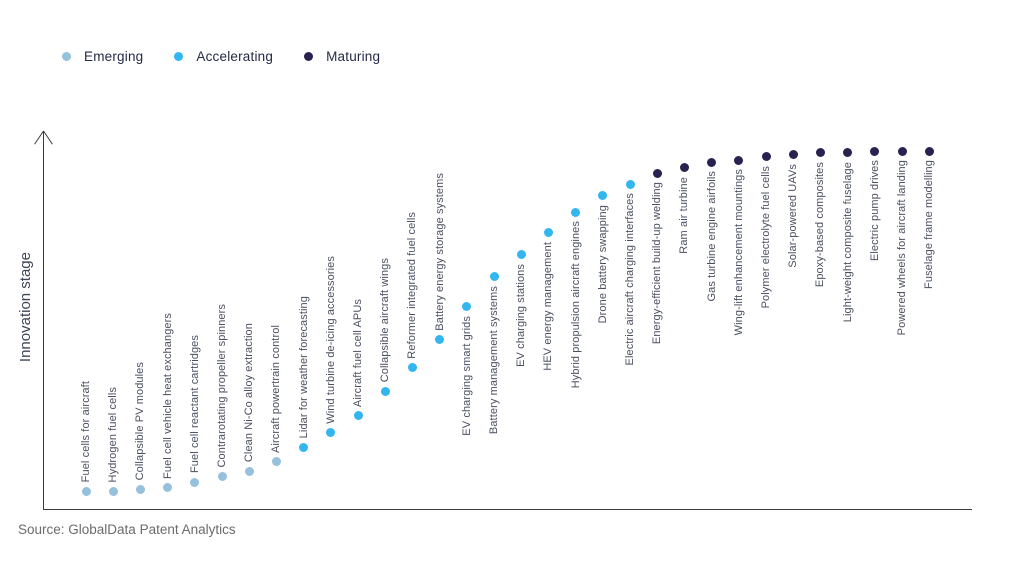 The height and width of the screenshot is (576, 1024). I want to click on legend-item-accelerating: Accelerating, so click(223, 56).